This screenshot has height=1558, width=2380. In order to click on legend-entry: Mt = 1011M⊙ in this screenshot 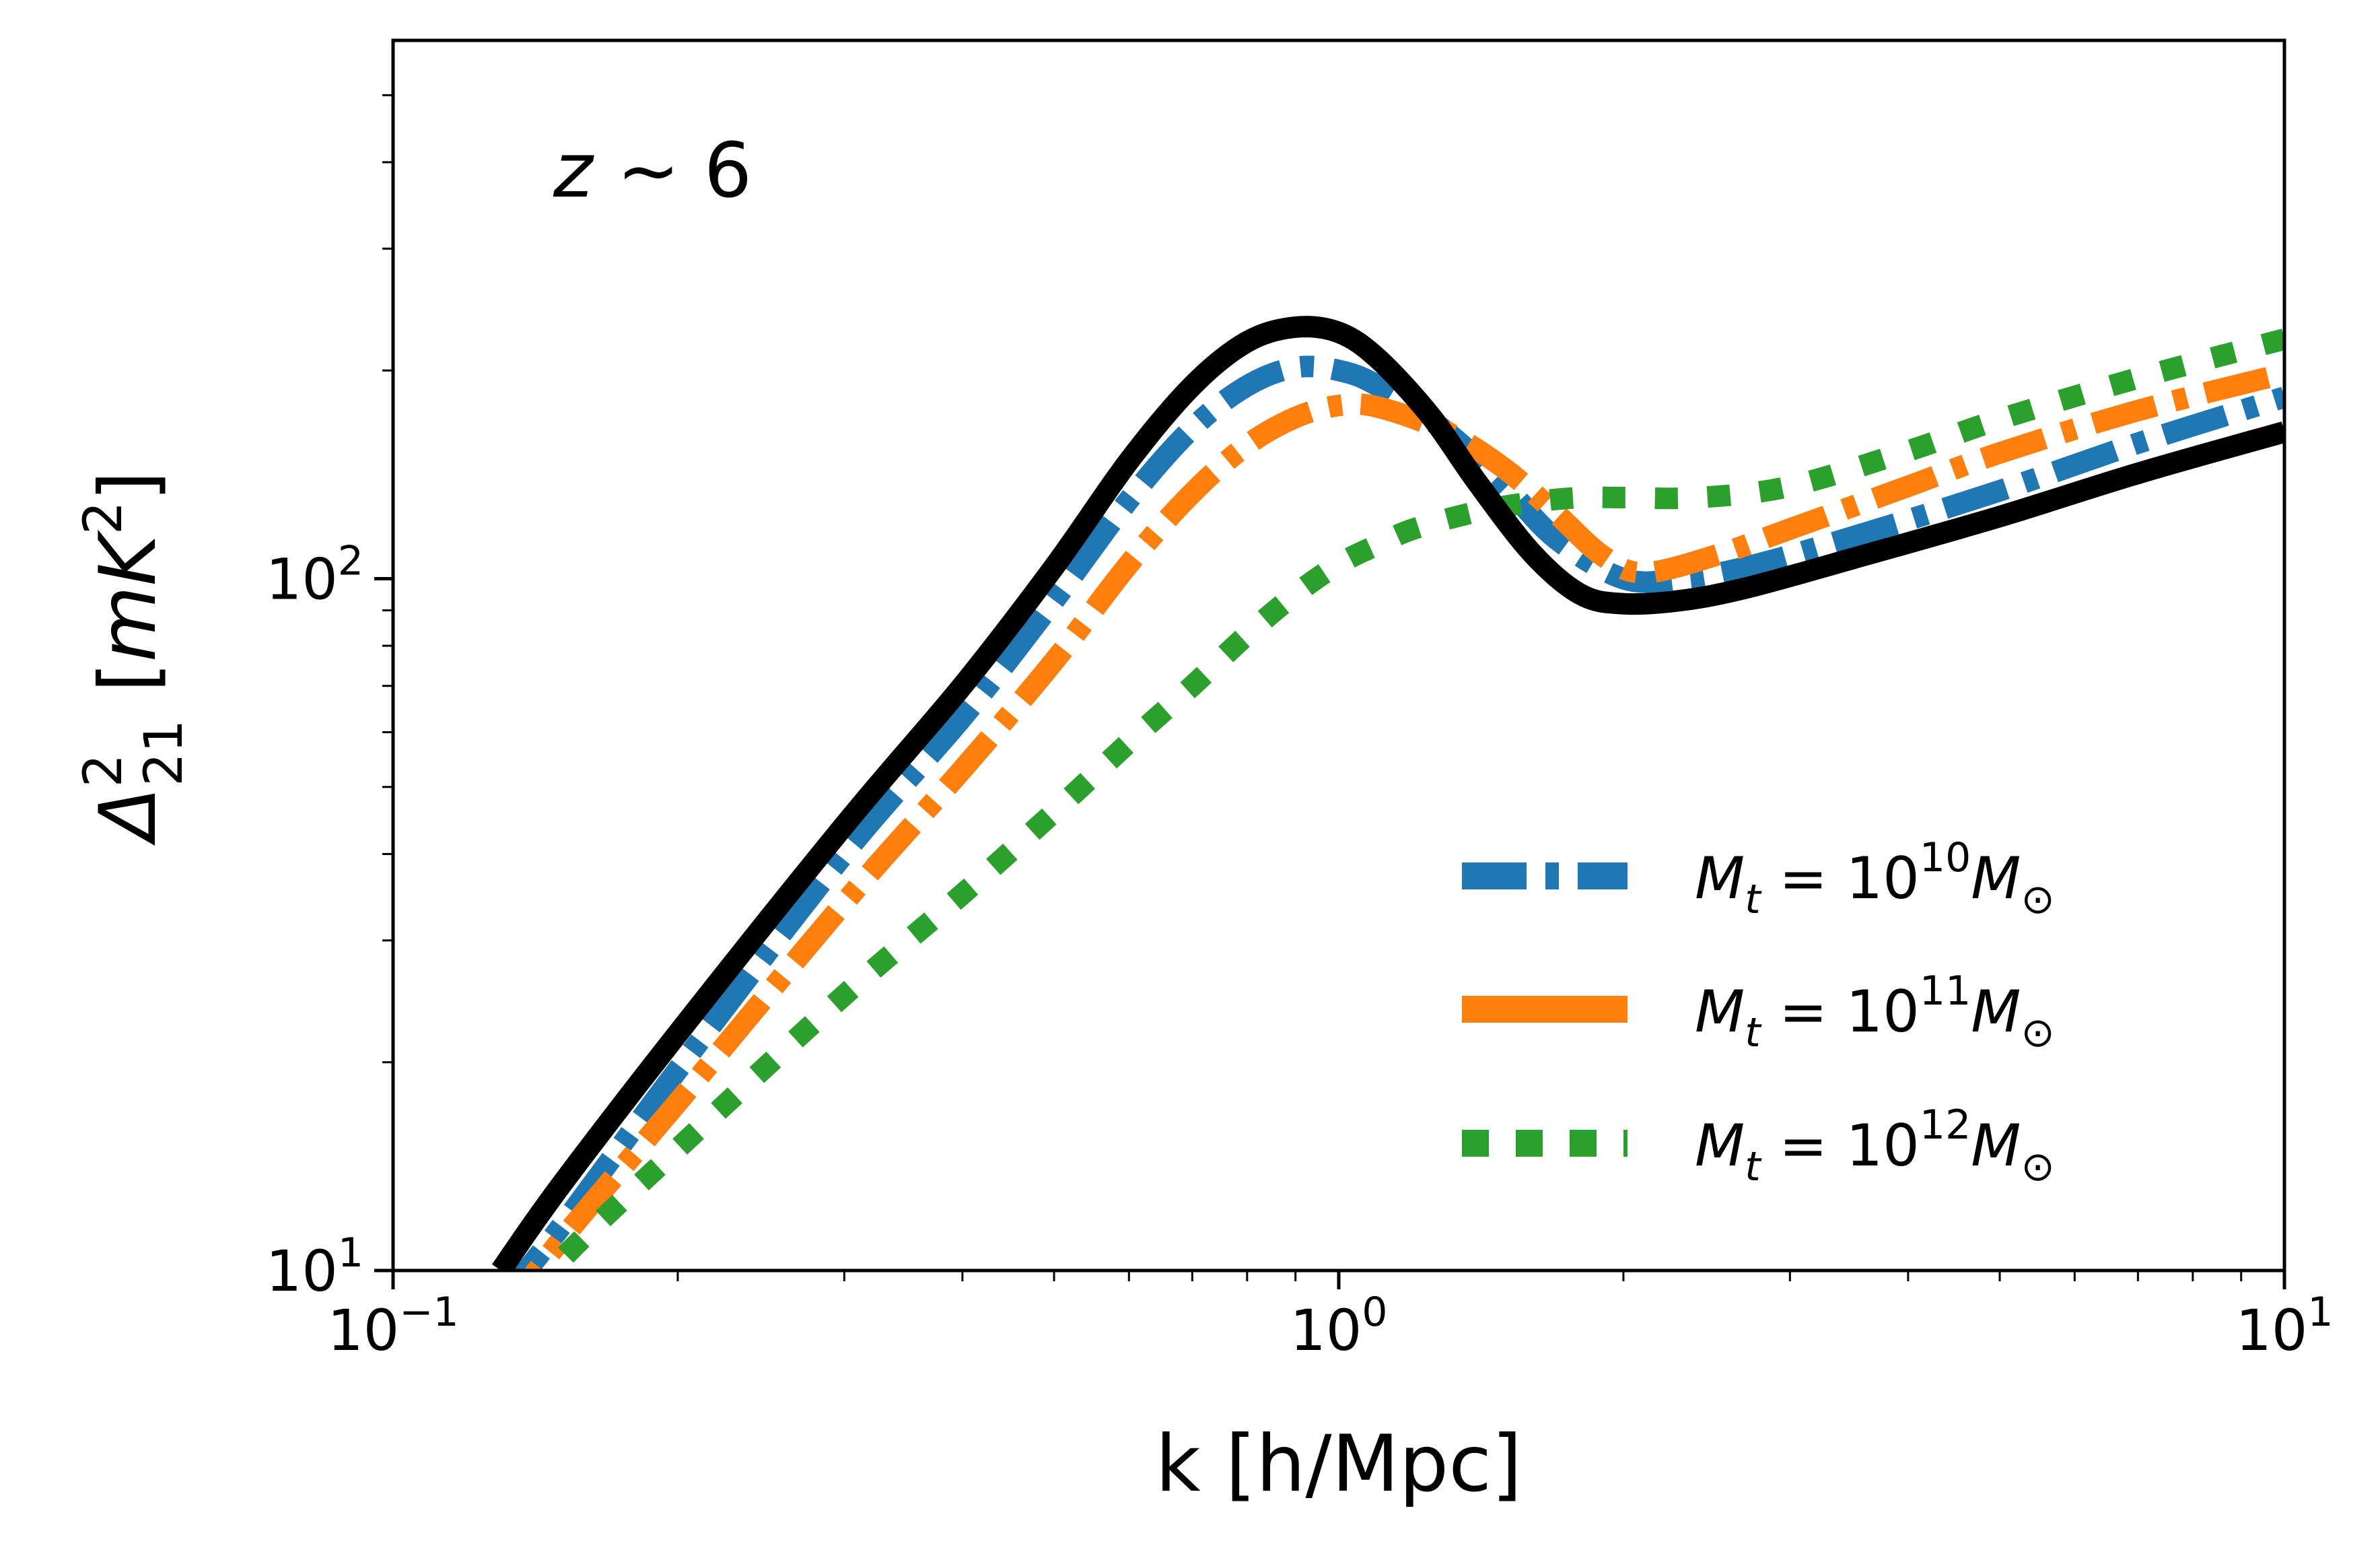, I will do `click(1758, 1012)`.